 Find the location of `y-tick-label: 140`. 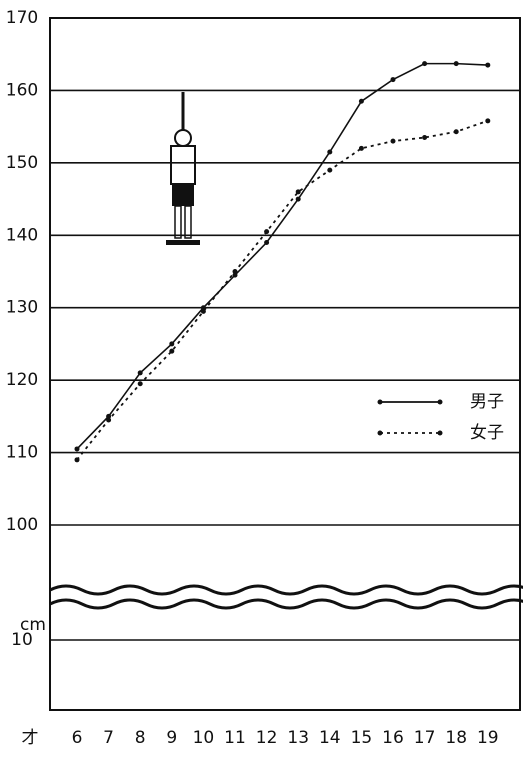

y-tick-label: 140 is located at coordinates (22, 235).